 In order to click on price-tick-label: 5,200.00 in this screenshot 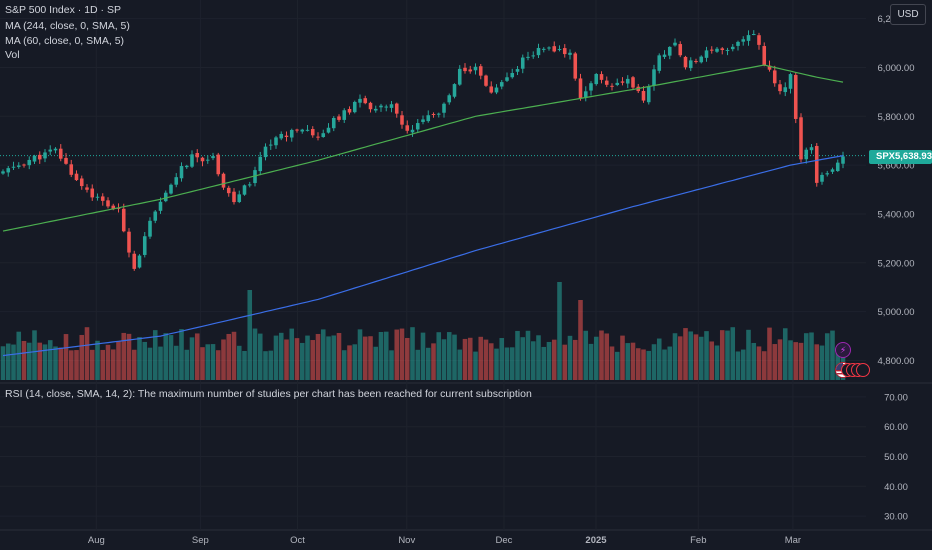, I will do `click(896, 263)`.